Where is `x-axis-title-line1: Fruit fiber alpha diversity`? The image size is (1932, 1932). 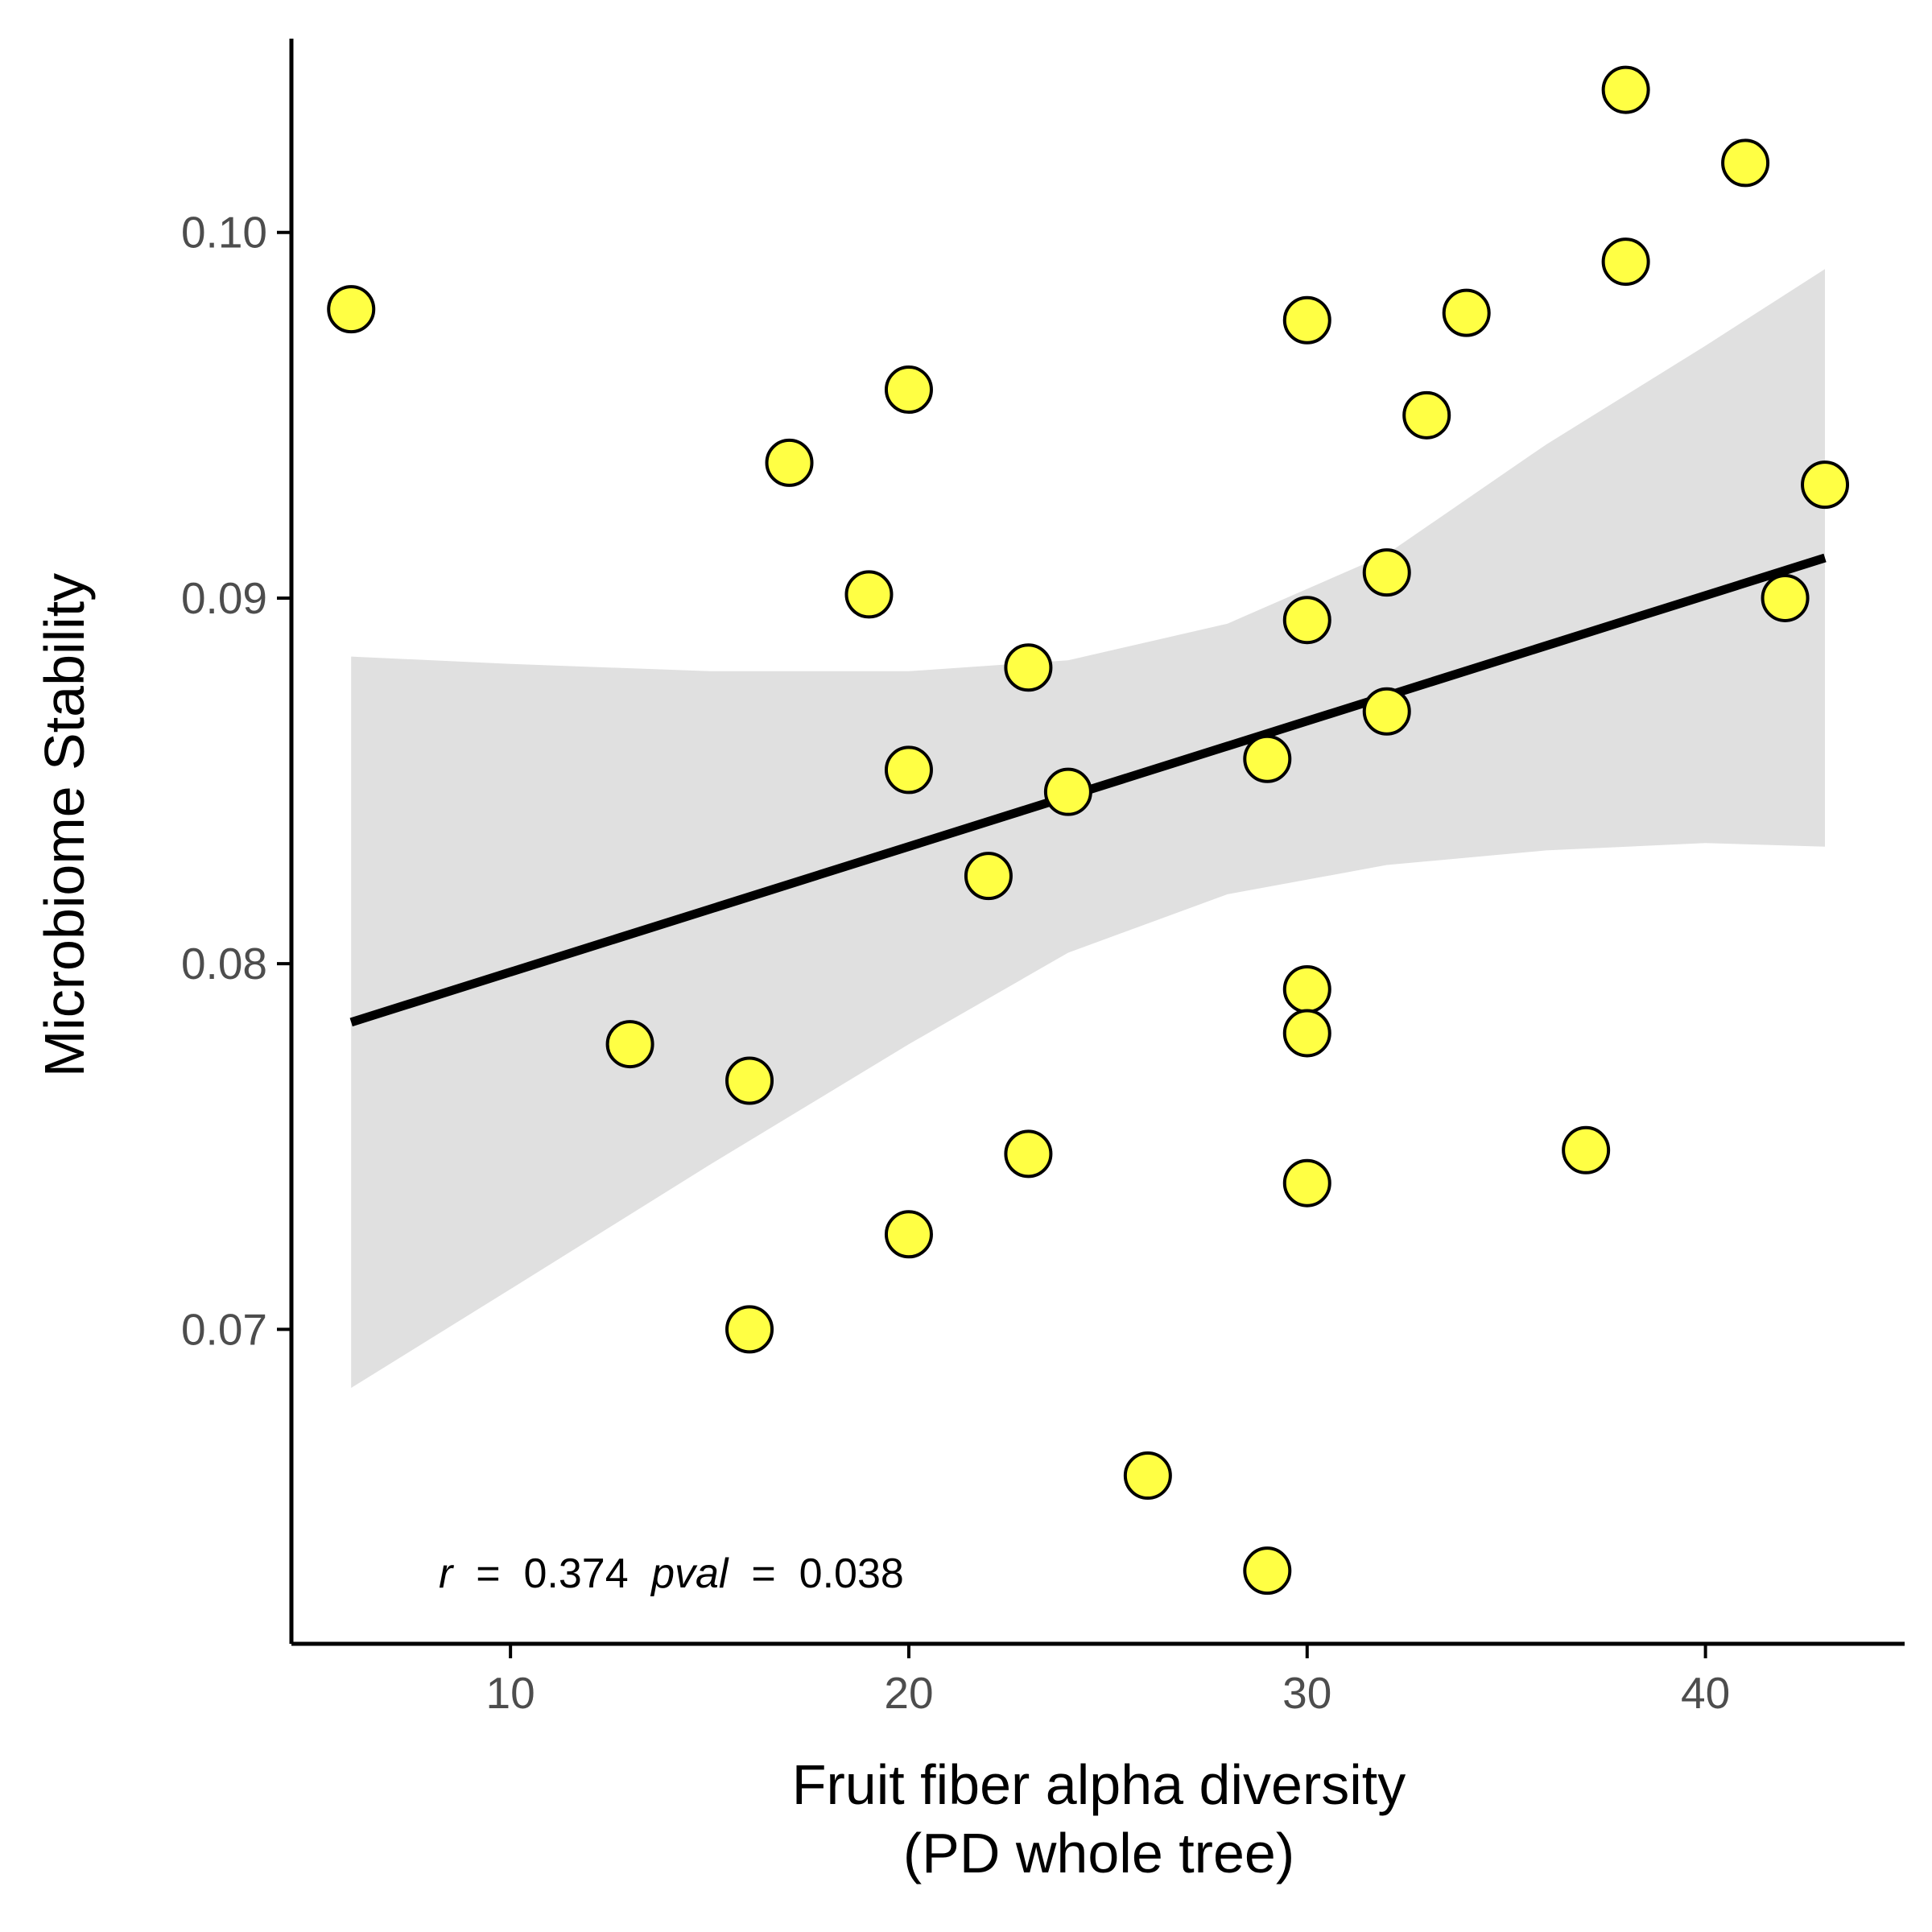 x-axis-title-line1: Fruit fiber alpha diversity is located at coordinates (1099, 1784).